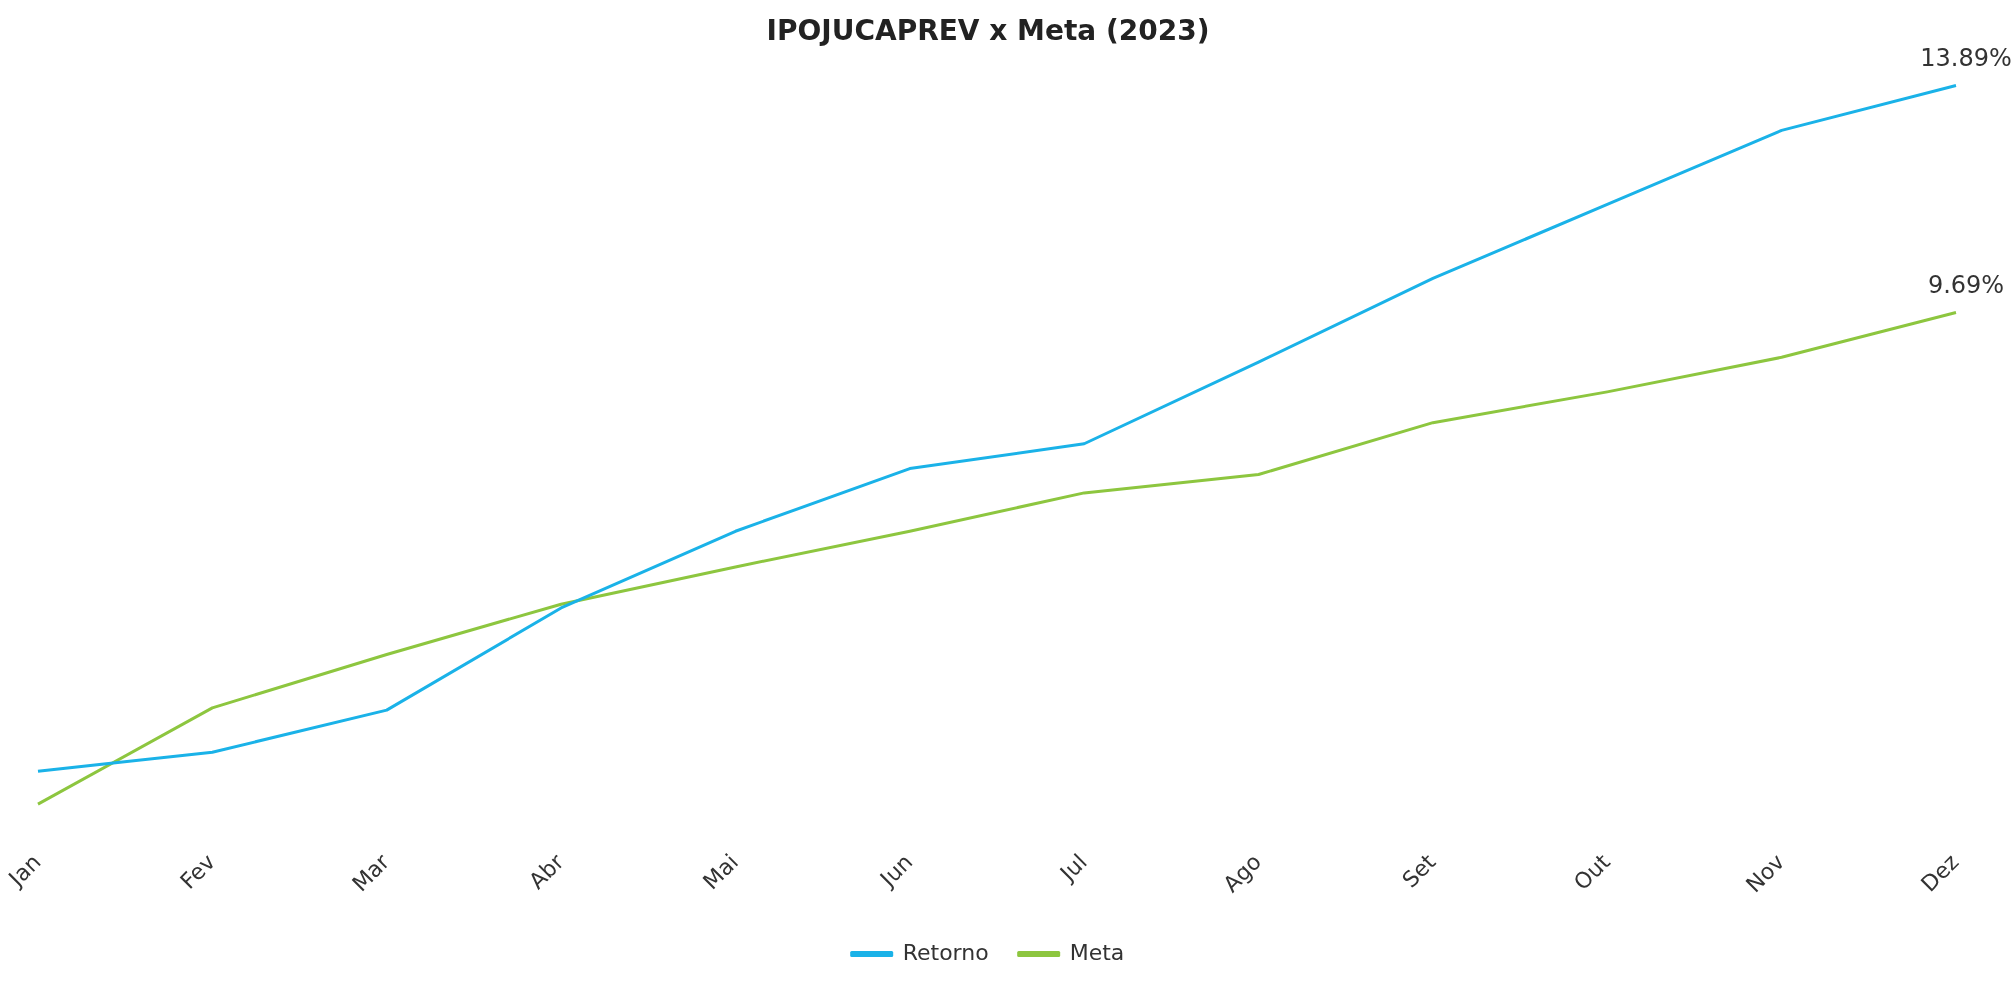  What do you see at coordinates (371, 872) in the screenshot?
I see `x-tick-label: Mar` at bounding box center [371, 872].